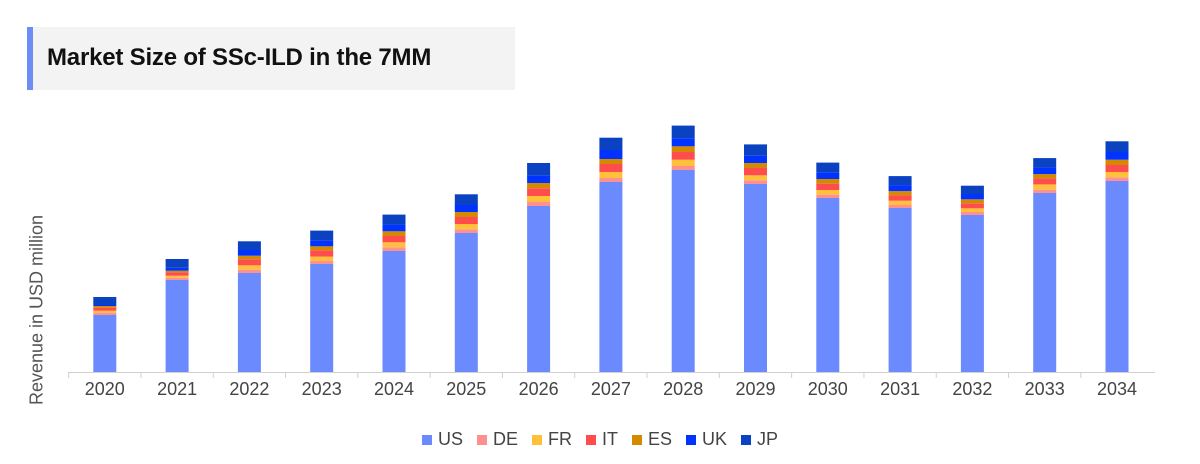 The width and height of the screenshot is (1200, 464). What do you see at coordinates (755, 178) in the screenshot?
I see `bar-segment-fr-2029` at bounding box center [755, 178].